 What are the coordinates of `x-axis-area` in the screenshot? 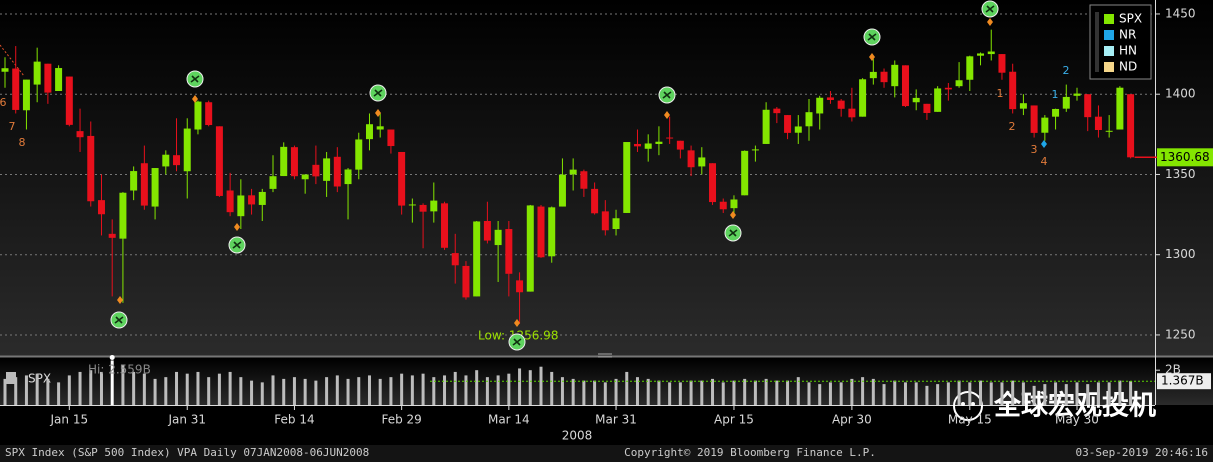 It's located at (606, 425).